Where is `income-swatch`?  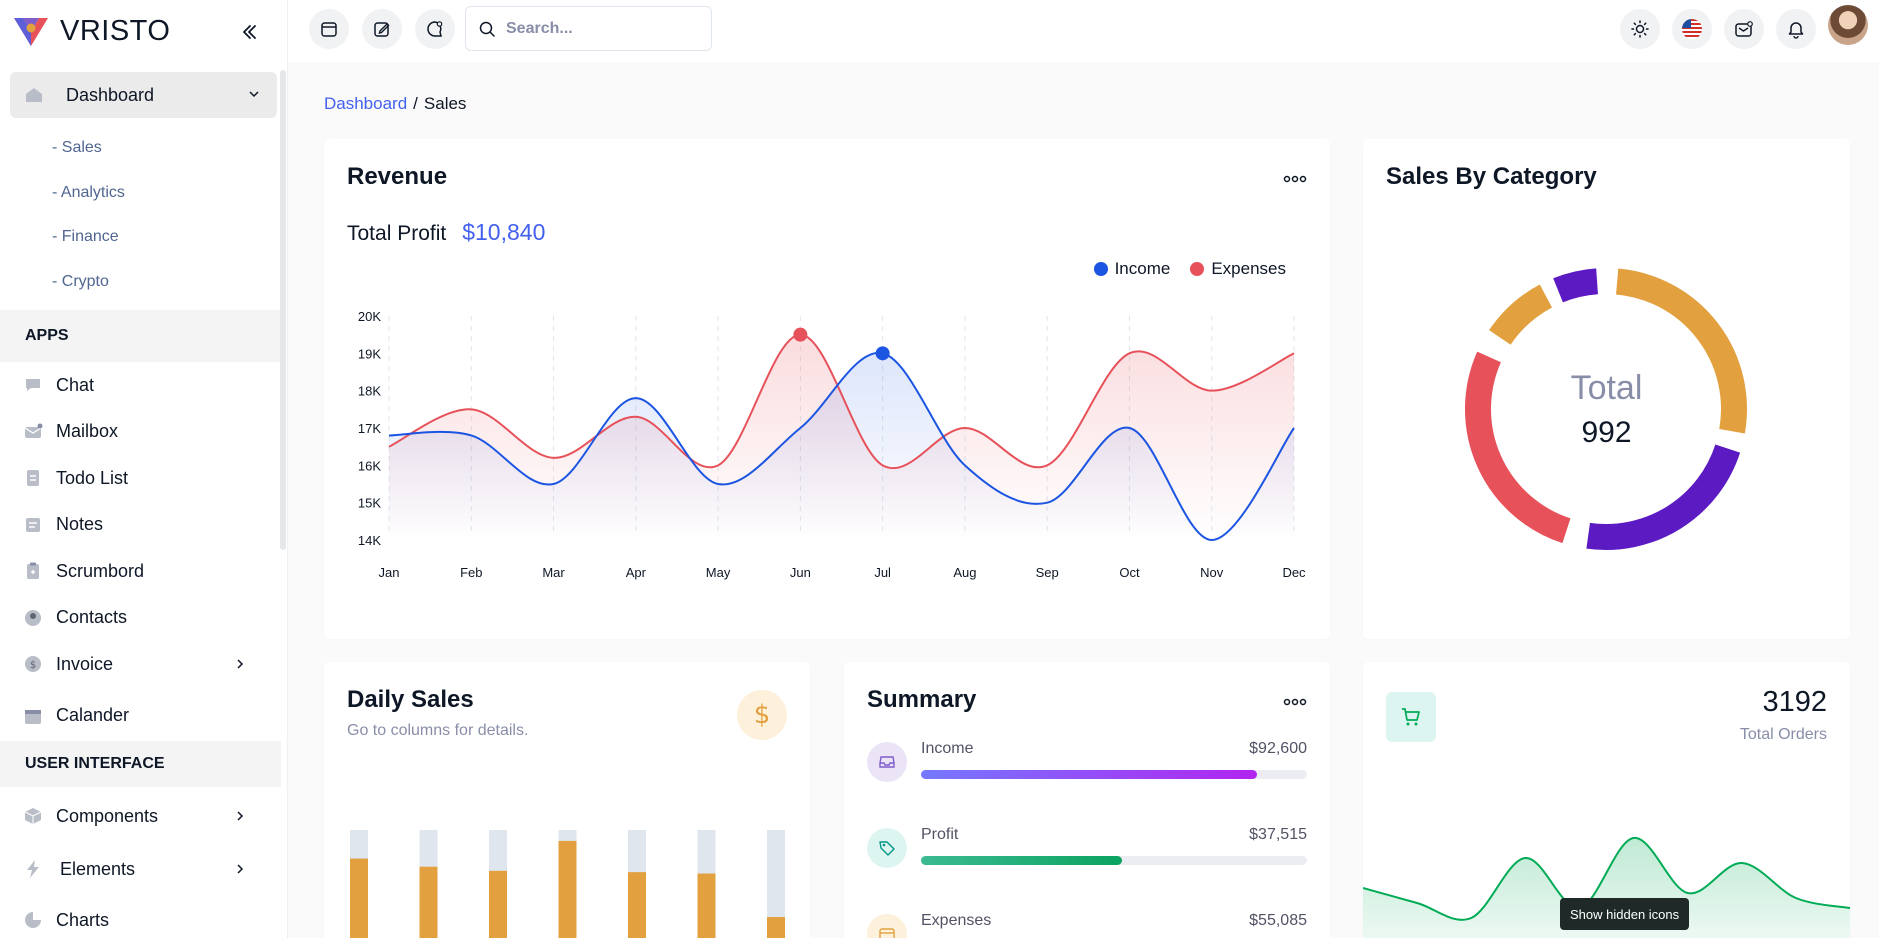
income-swatch is located at coordinates (1100, 269).